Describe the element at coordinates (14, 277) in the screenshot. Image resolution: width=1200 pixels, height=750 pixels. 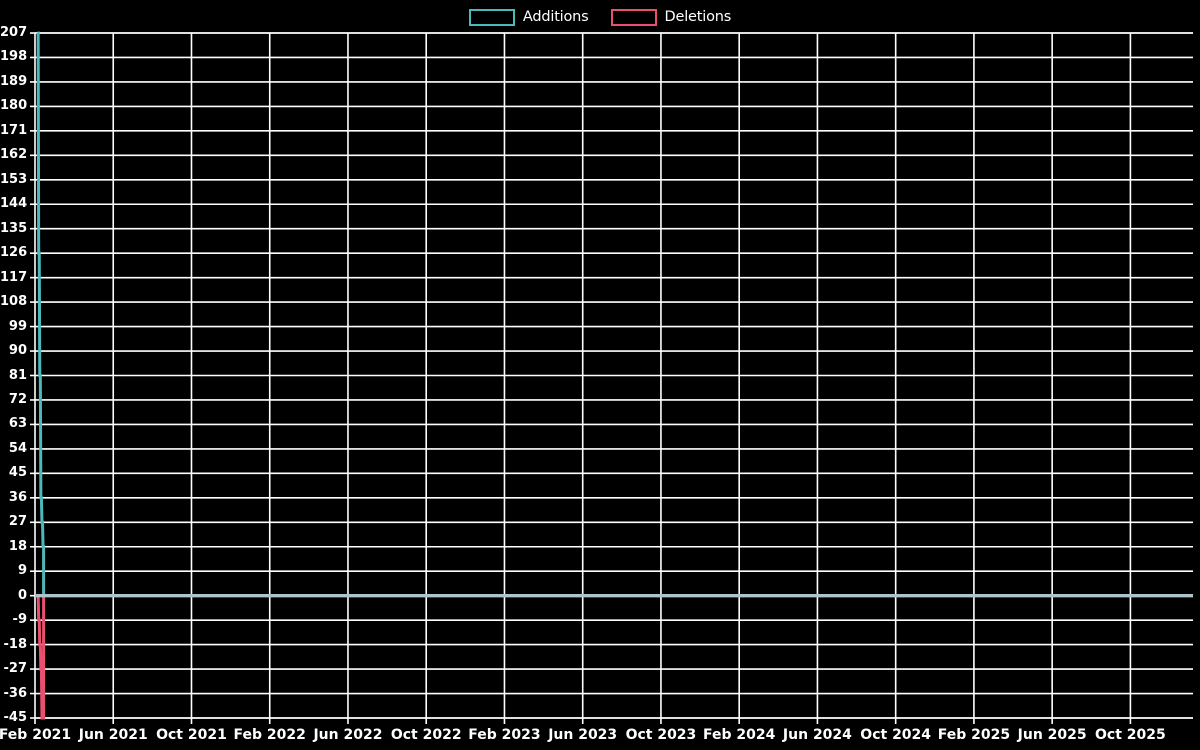
I see `y-tick-label: 117` at that location.